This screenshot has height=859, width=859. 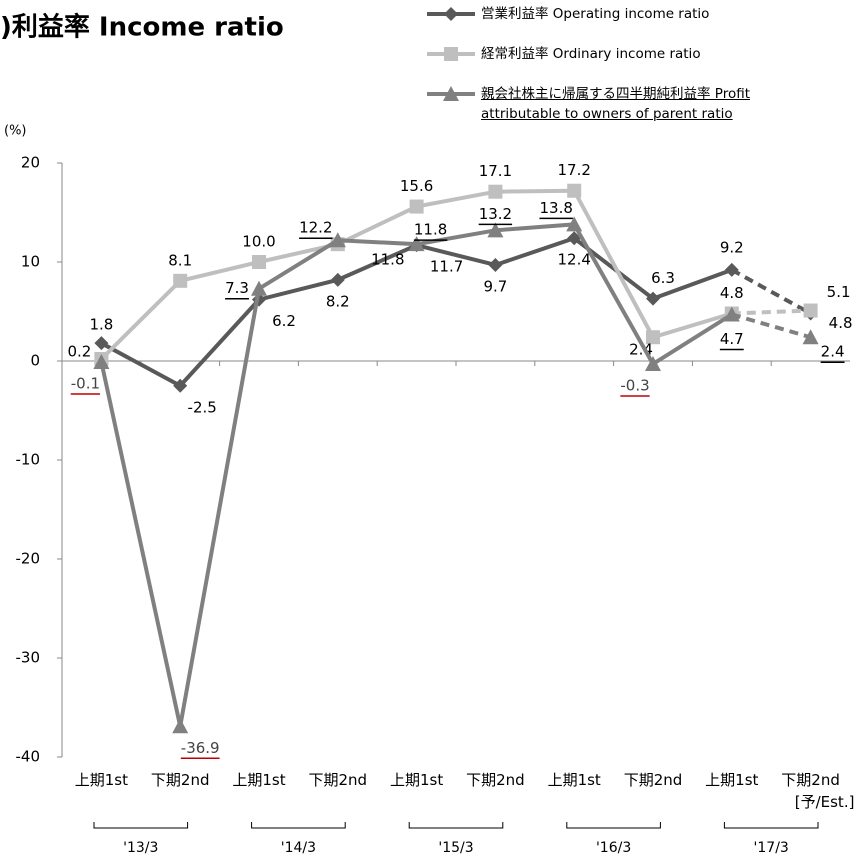 What do you see at coordinates (446, 267) in the screenshot?
I see `data-label: 11.7` at bounding box center [446, 267].